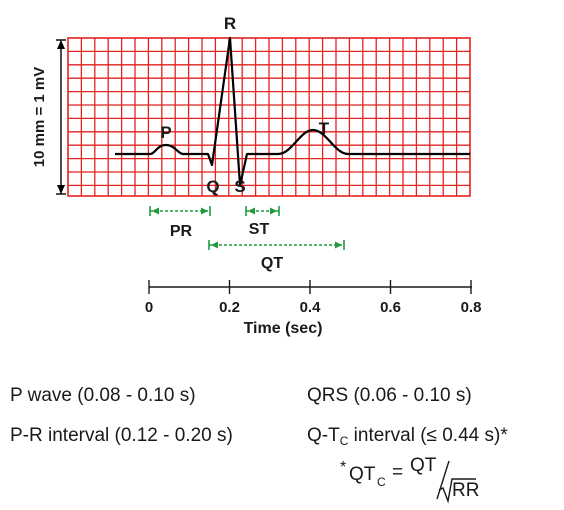 This screenshot has width=564, height=510. I want to click on qtc-formula-denominator: RR, so click(466, 490).